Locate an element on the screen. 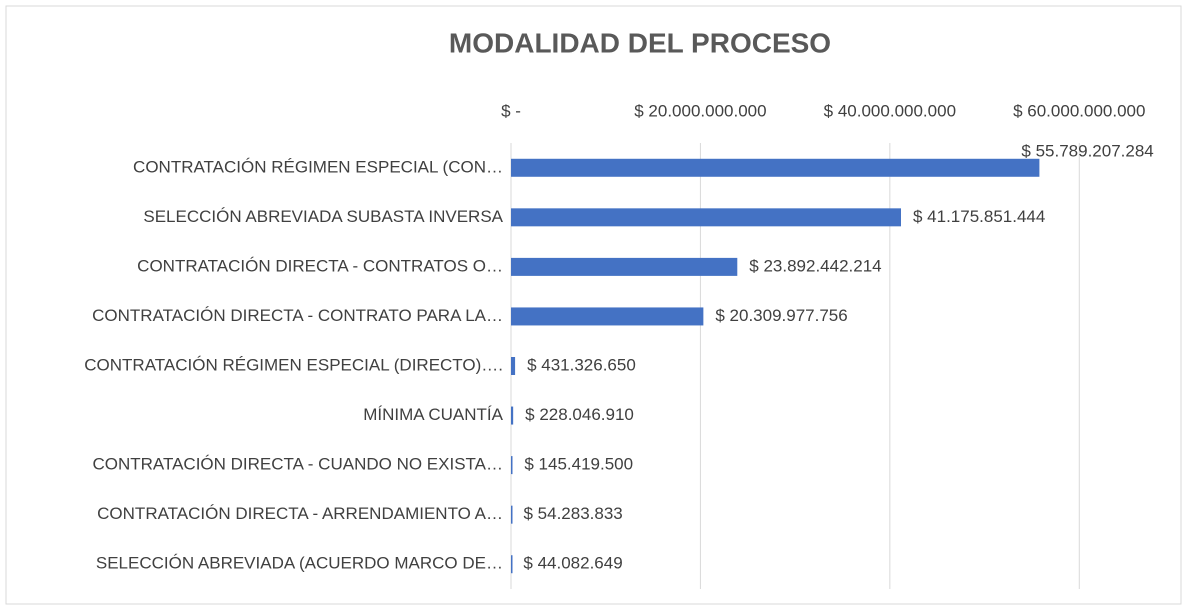  data-label: $ 228.046.910 is located at coordinates (579, 414).